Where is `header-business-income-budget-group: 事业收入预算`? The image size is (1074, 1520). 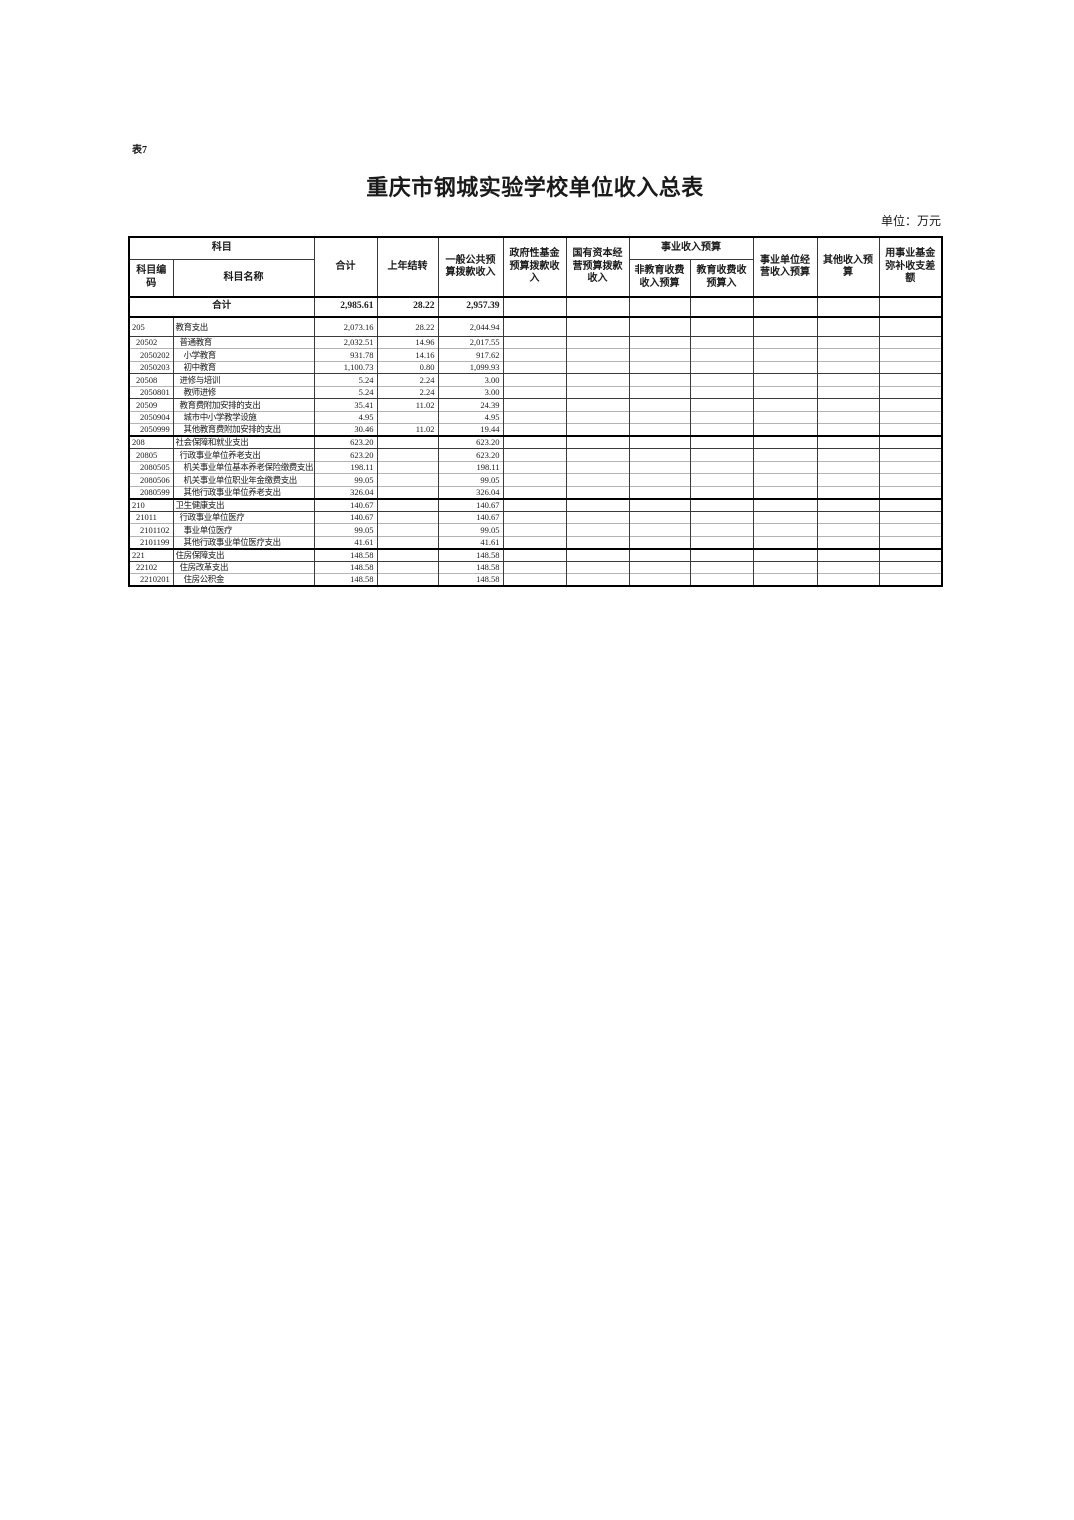 header-business-income-budget-group: 事业收入预算 is located at coordinates (691, 248).